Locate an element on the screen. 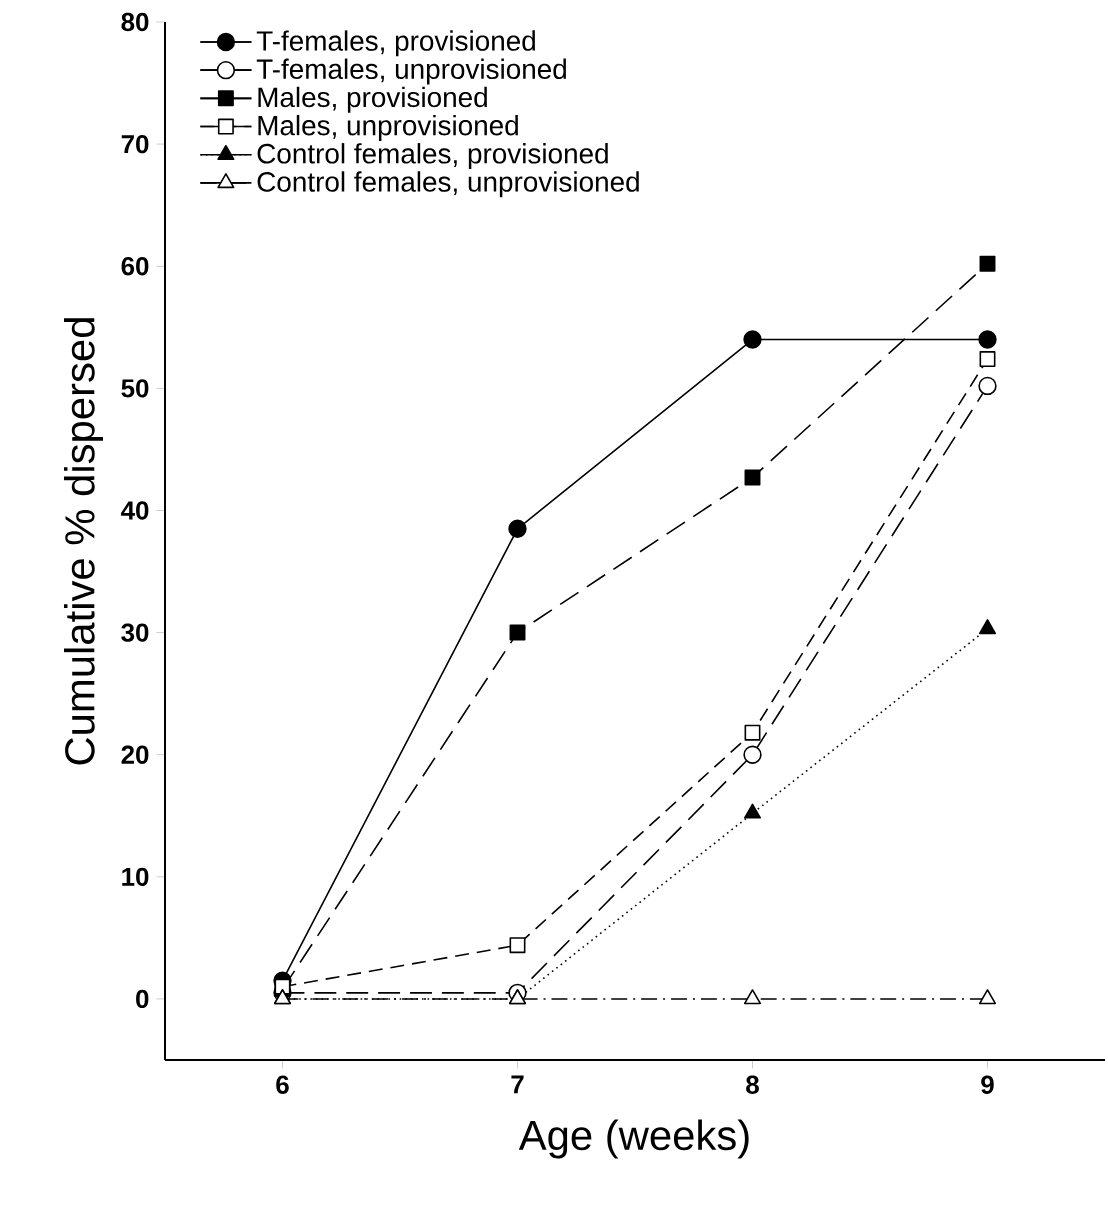 This screenshot has height=1222, width=1108. legend-label: T-females, provisioned is located at coordinates (395, 43).